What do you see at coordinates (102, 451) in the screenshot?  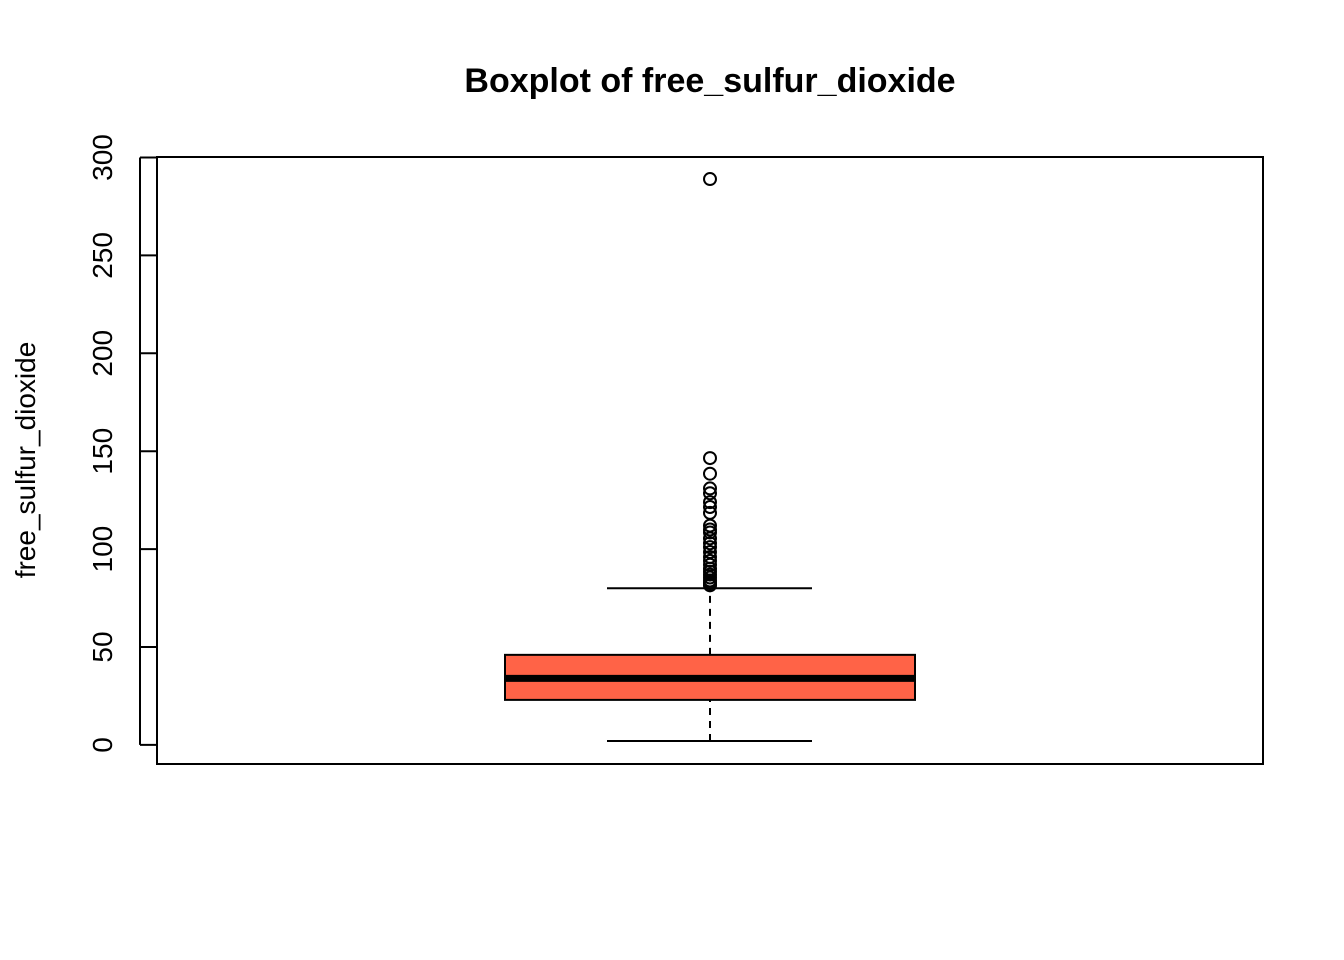 I see `y-tick-label: 150` at bounding box center [102, 451].